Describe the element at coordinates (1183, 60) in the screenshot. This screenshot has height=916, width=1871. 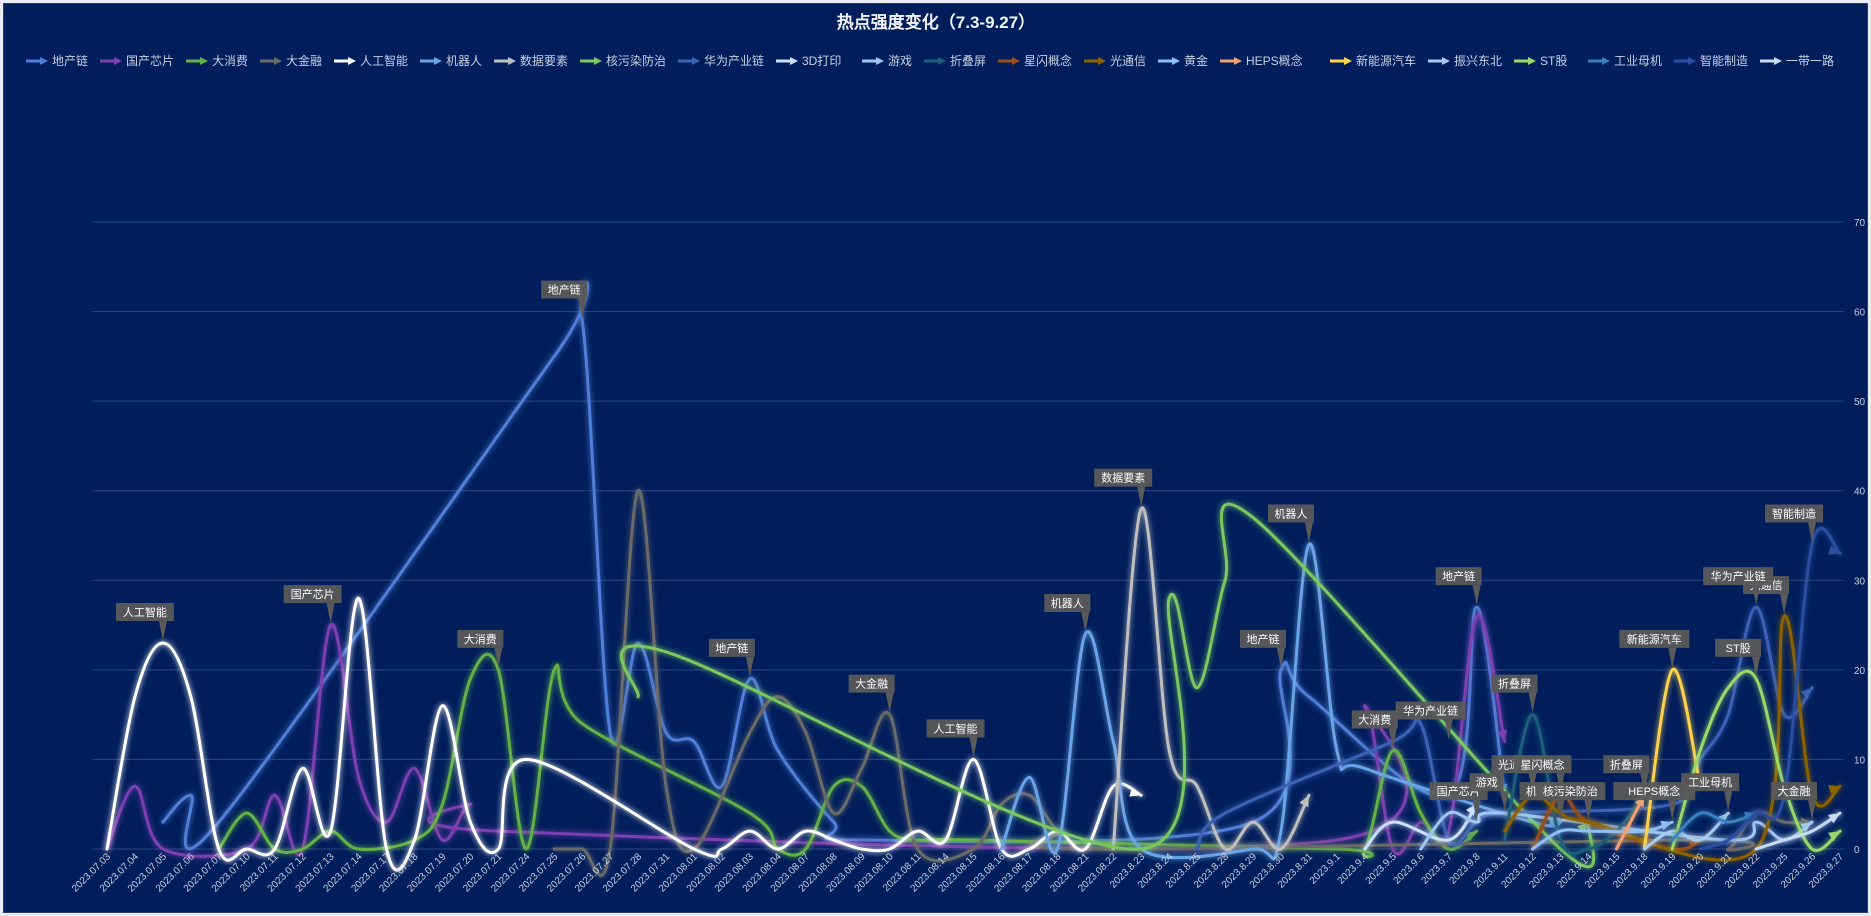
I see `legend-item: 黄金` at that location.